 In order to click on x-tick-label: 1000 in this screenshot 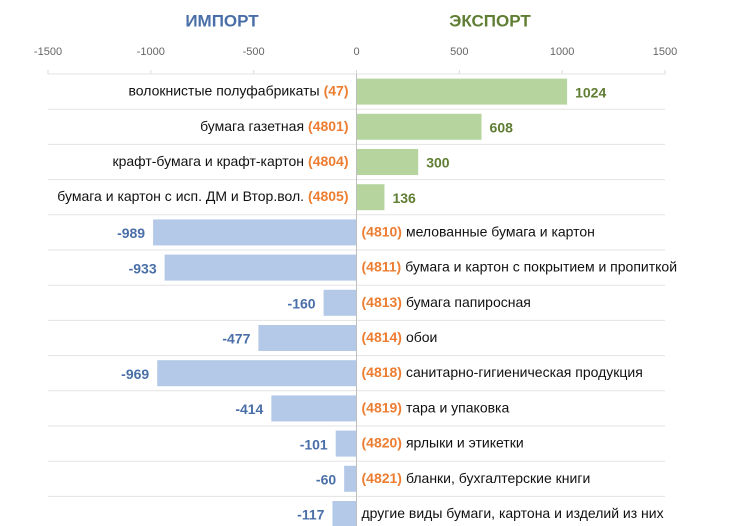, I will do `click(562, 52)`.